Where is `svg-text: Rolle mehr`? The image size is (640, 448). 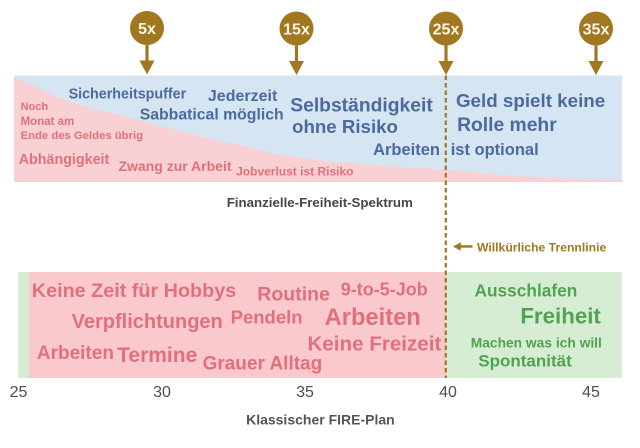
svg-text: Rolle mehr is located at coordinates (507, 125).